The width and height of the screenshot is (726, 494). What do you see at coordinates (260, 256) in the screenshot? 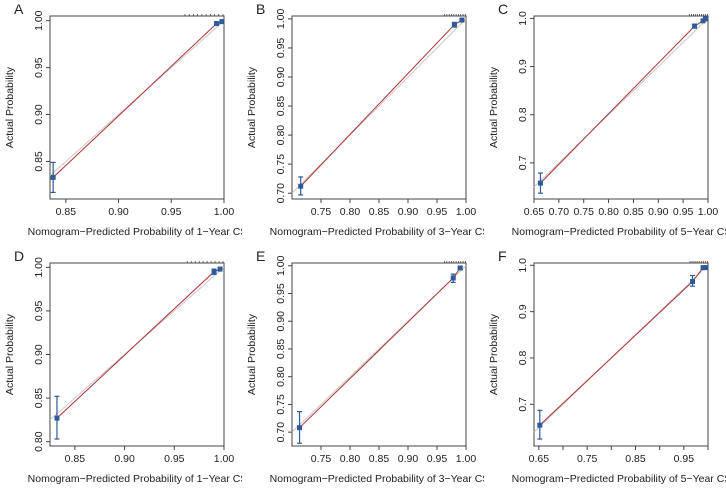
I see `panel-label: E` at bounding box center [260, 256].